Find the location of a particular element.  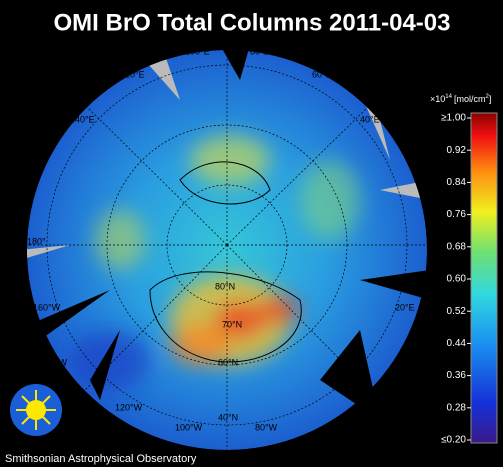

title: OMI BrO Total Columns 2011-04-03 is located at coordinates (252, 22).